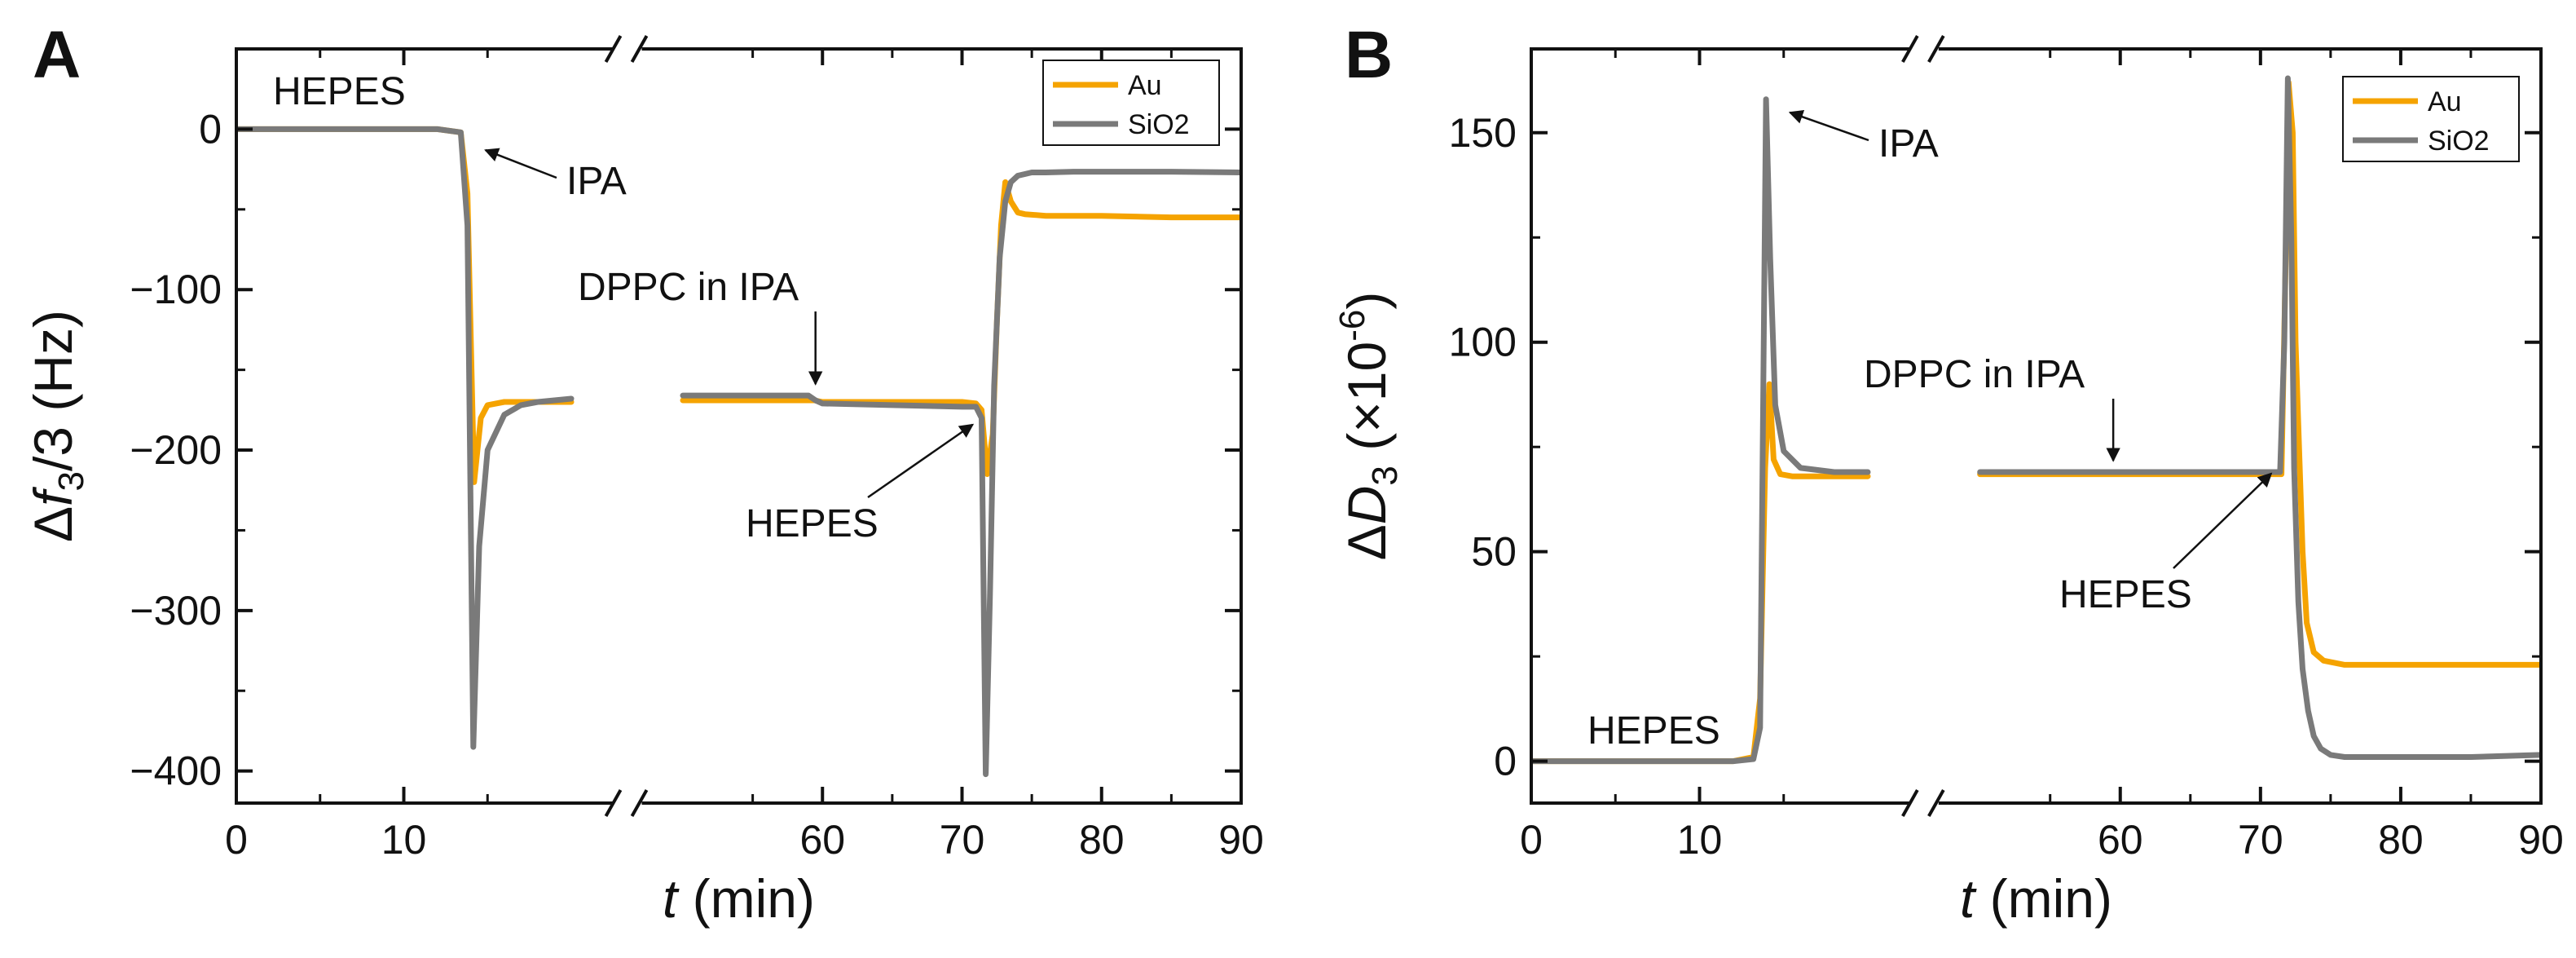 The image size is (2576, 958). I want to click on y-tick-label: 100, so click(1483, 342).